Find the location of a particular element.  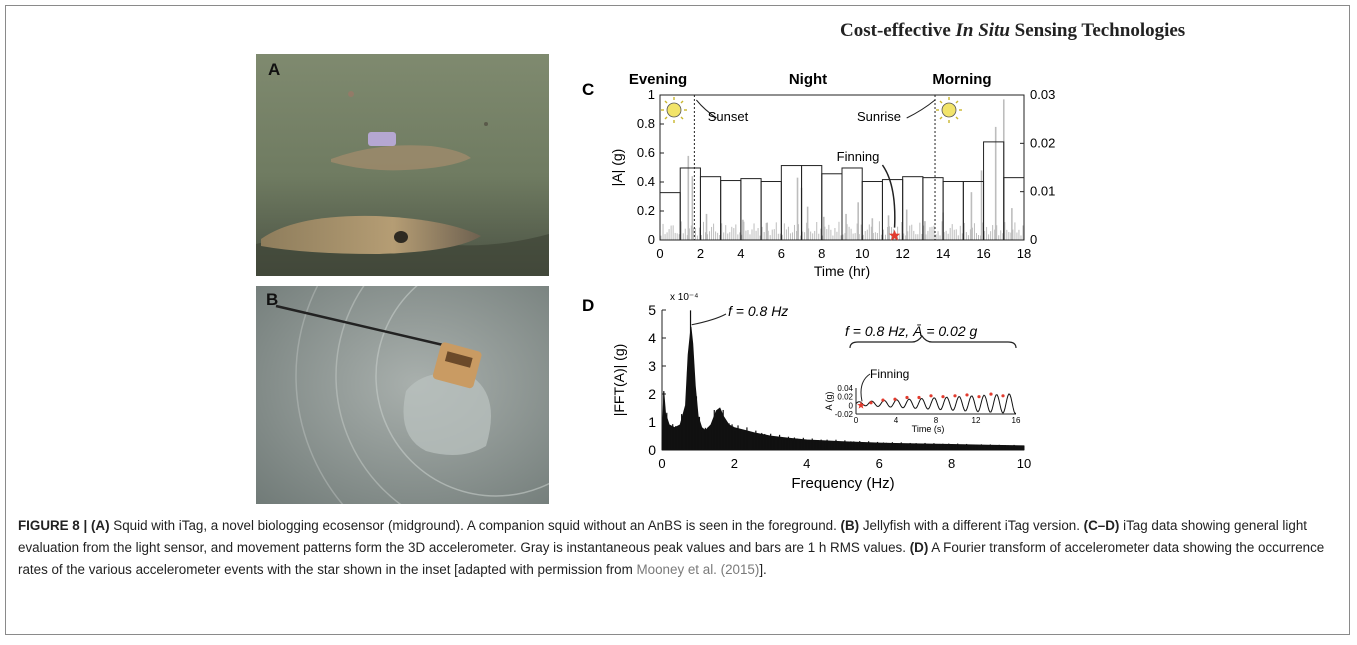

caption-figure-label: FIGURE 8 | is located at coordinates (54, 525).